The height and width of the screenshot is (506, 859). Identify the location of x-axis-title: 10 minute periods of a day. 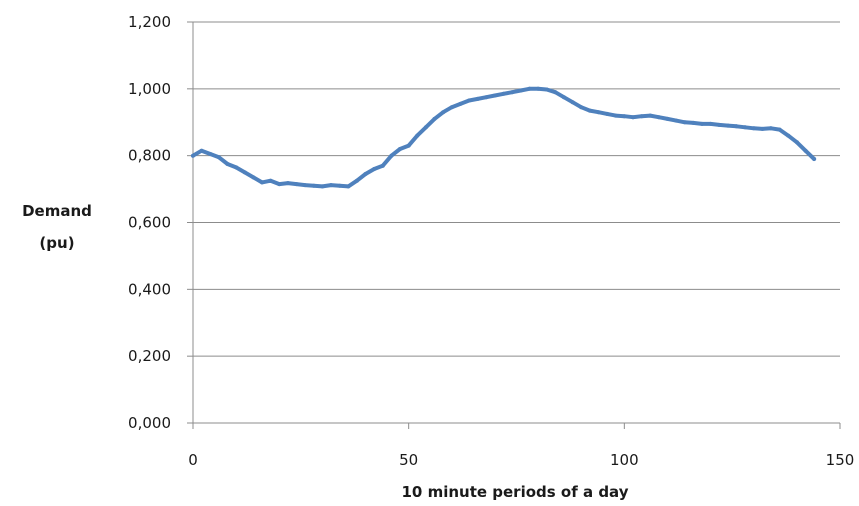
(514, 492).